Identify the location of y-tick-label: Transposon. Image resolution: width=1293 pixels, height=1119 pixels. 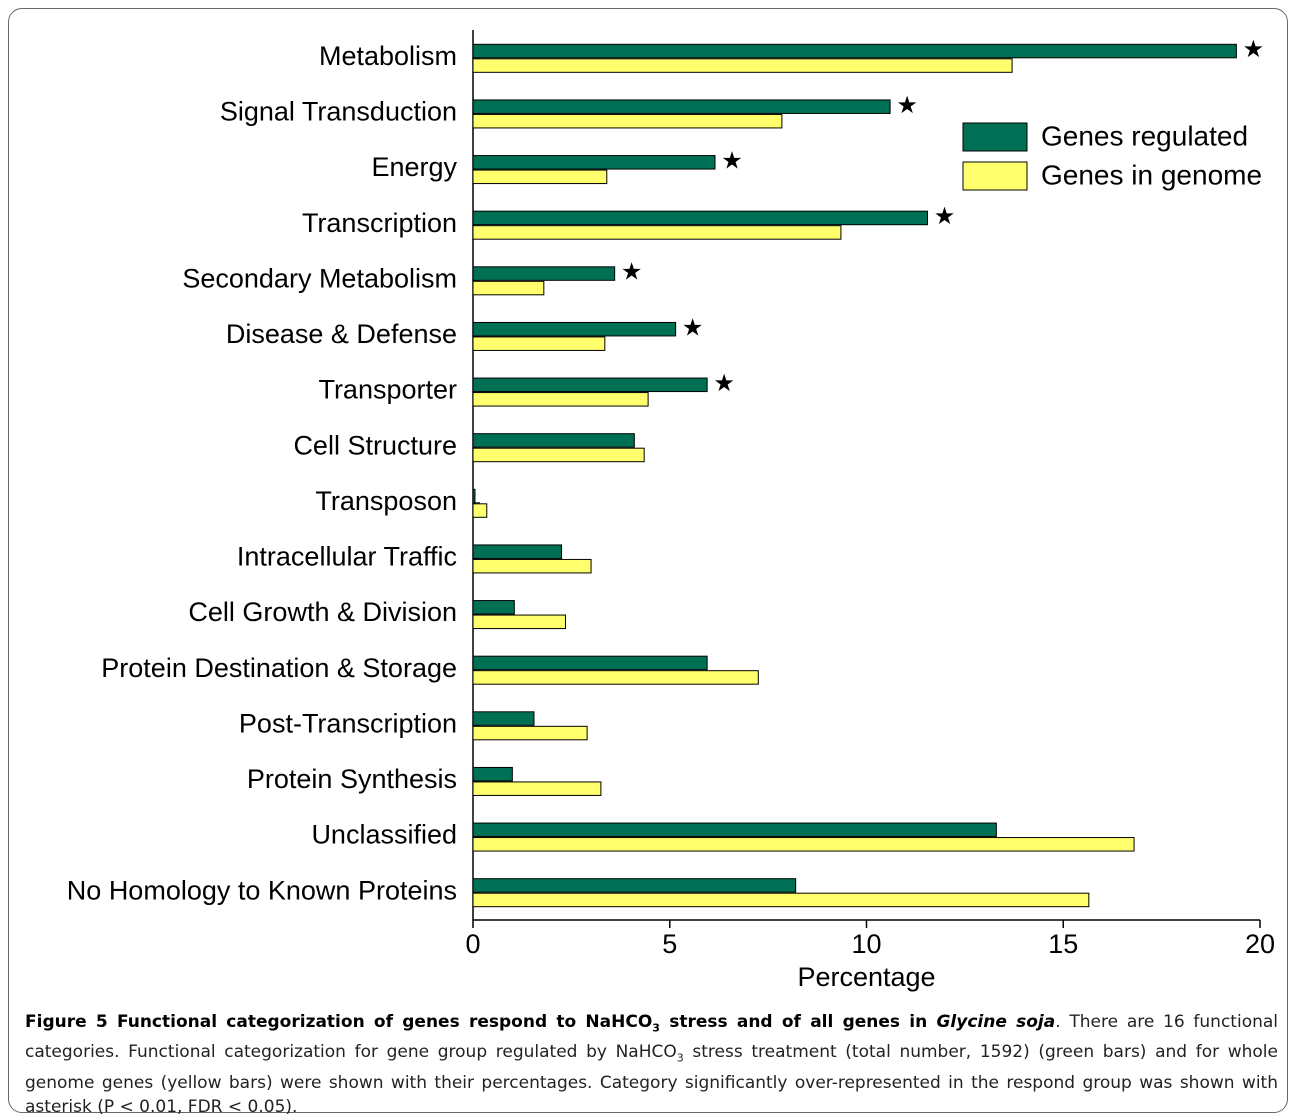
(386, 501).